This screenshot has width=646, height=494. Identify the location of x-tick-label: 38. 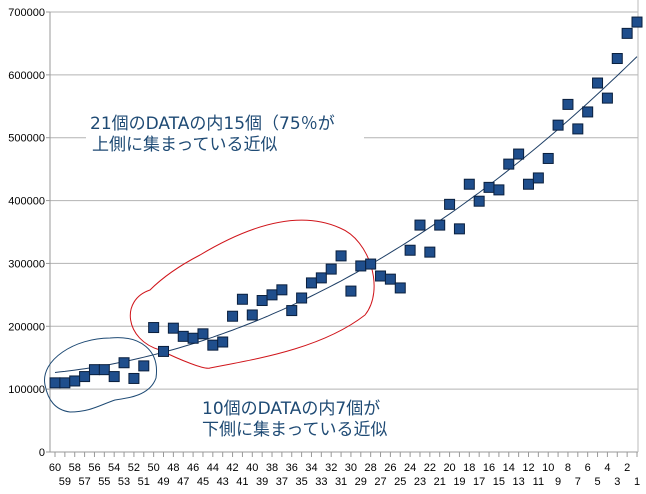
(272, 468).